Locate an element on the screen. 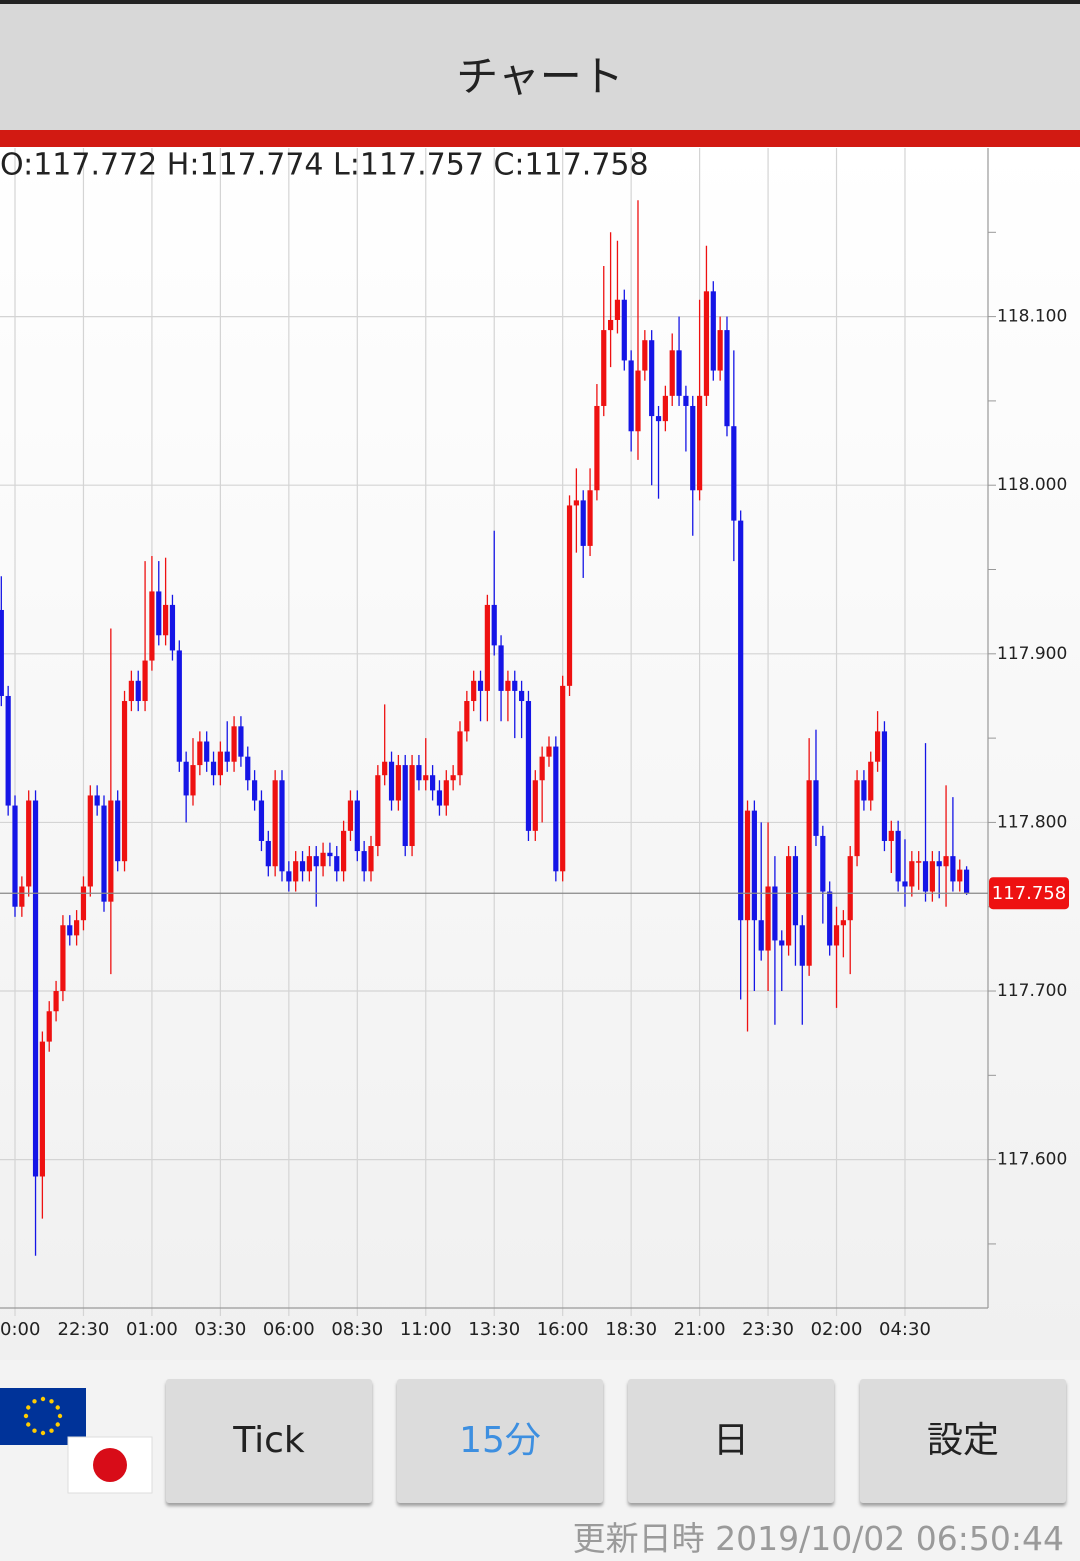 The image size is (1080, 1561). update-time: 更新日時 2019/10/02 06:50:44 is located at coordinates (818, 1538).